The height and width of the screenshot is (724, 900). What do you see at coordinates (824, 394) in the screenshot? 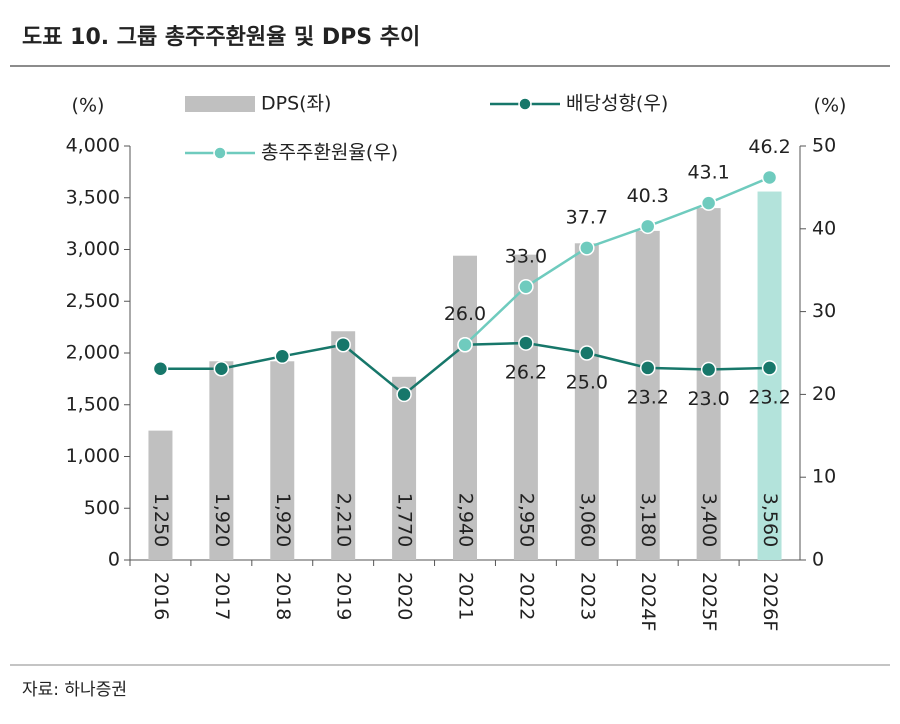
I see `y2-tick-label: 20` at bounding box center [824, 394].